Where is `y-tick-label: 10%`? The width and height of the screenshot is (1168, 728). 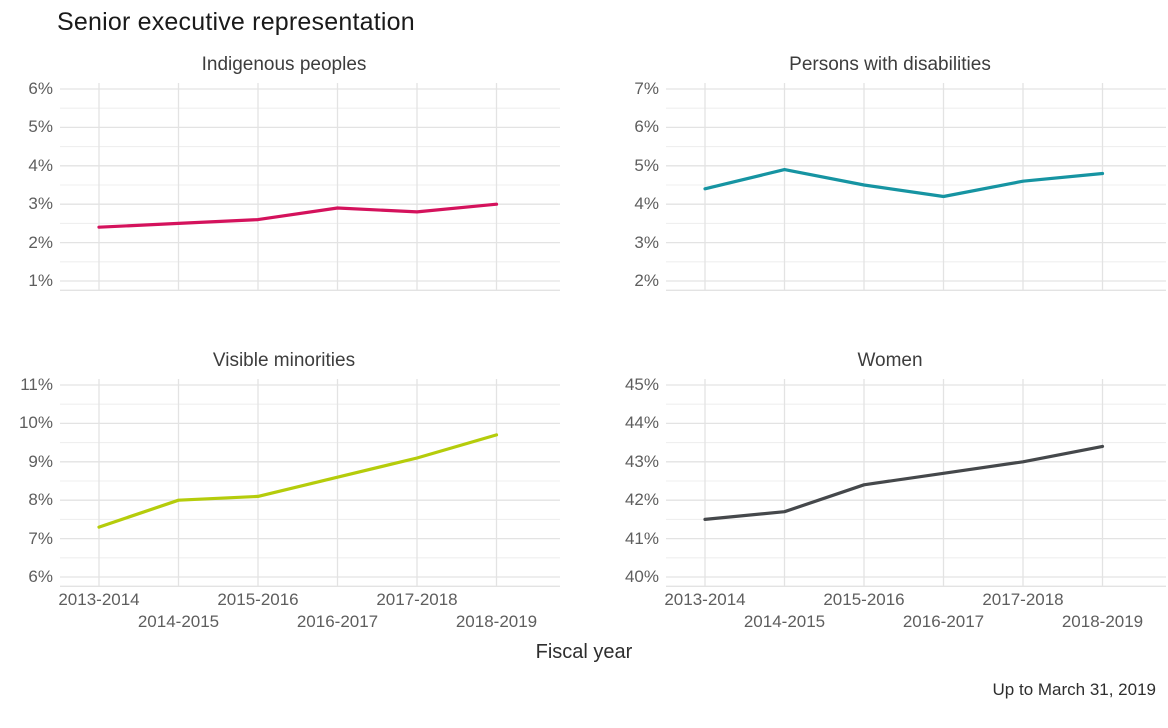
y-tick-label: 10% is located at coordinates (35, 423).